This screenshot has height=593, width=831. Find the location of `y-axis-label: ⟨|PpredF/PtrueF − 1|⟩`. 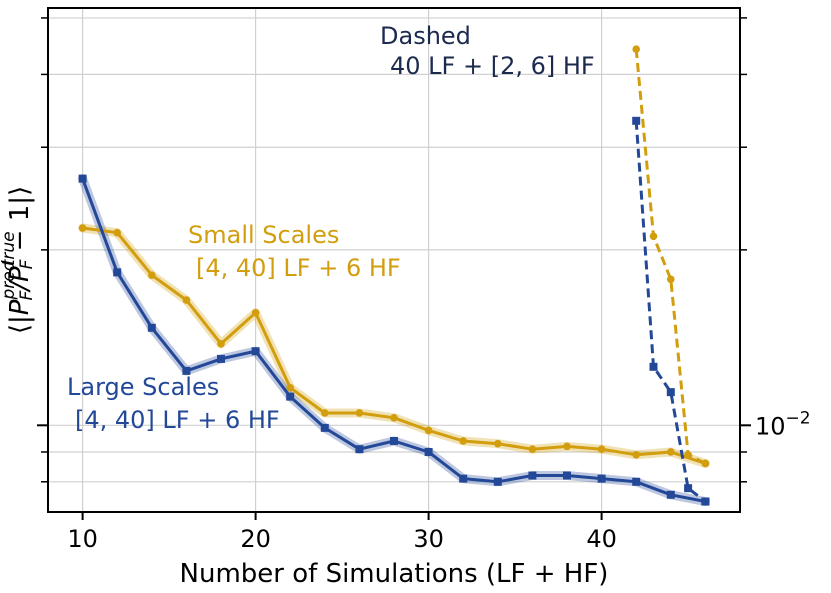

y-axis-label: ⟨|PpredF/PtrueF − 1|⟩ is located at coordinates (18, 260).